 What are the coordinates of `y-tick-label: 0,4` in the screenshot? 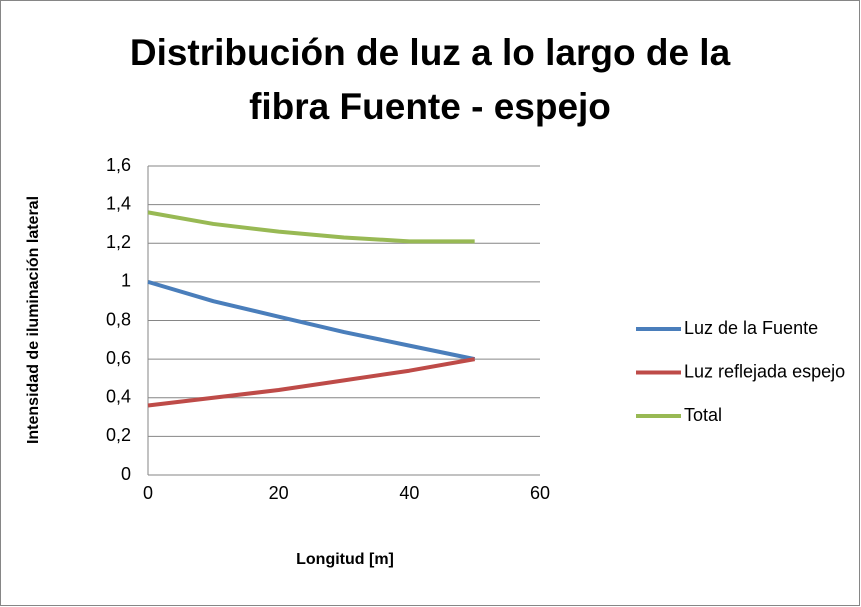 It's located at (118, 397).